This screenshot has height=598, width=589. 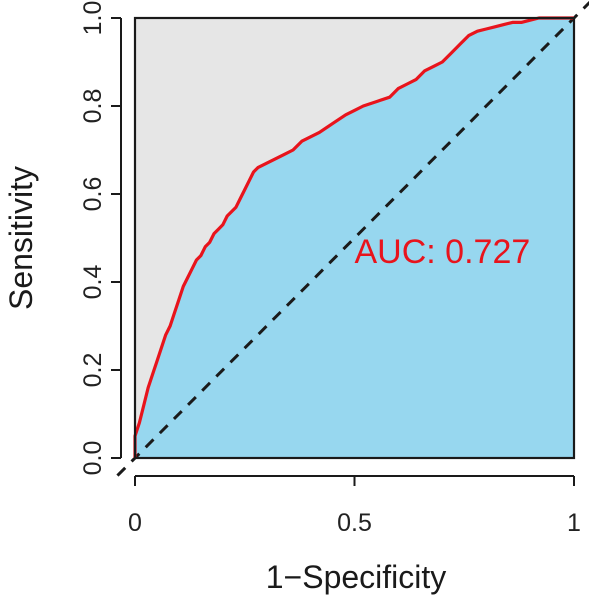 I want to click on x-tick-label: 1, so click(x=574, y=523).